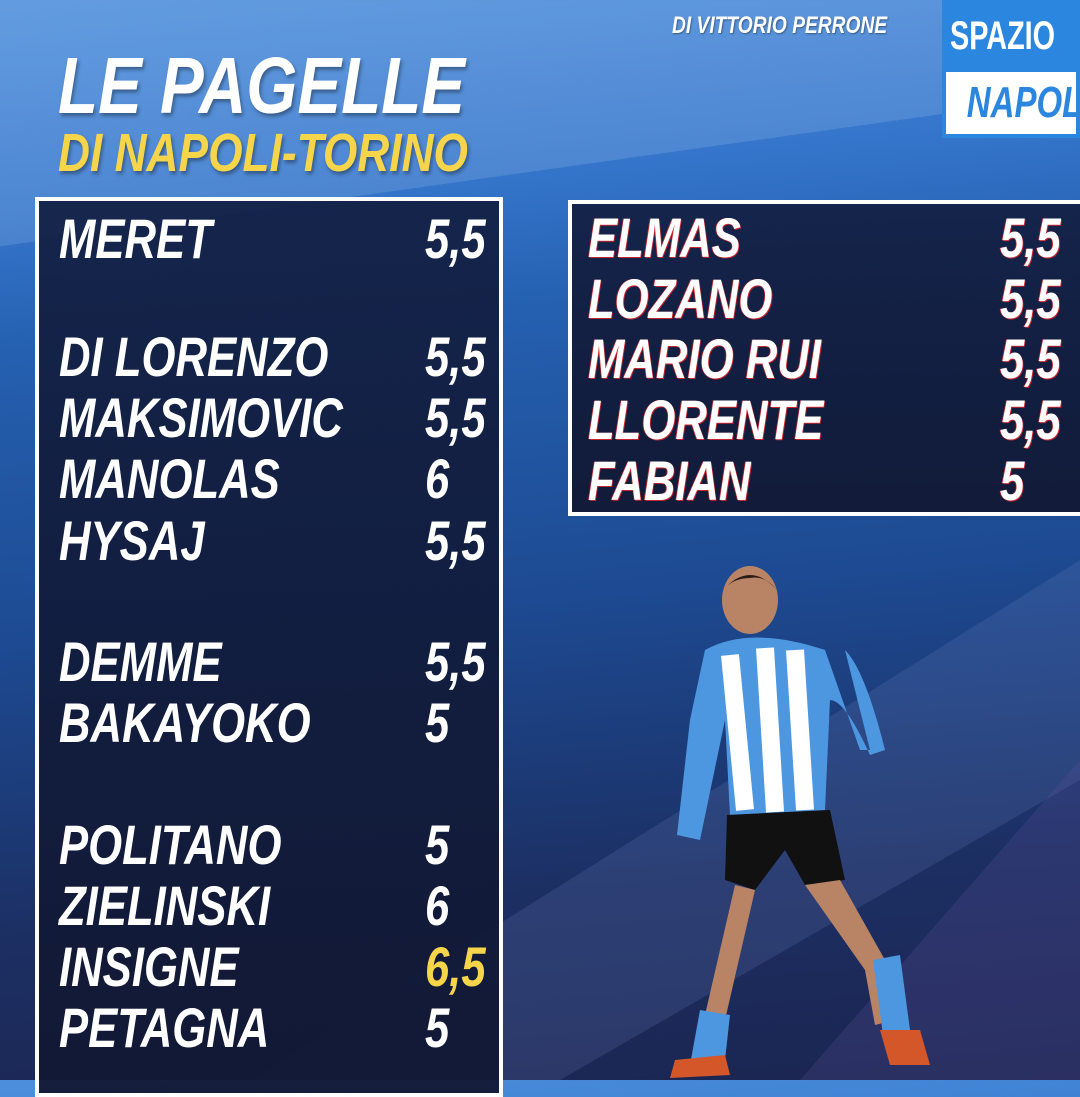 This screenshot has height=1097, width=1080. What do you see at coordinates (140, 661) in the screenshot?
I see `player-name: DEMME` at bounding box center [140, 661].